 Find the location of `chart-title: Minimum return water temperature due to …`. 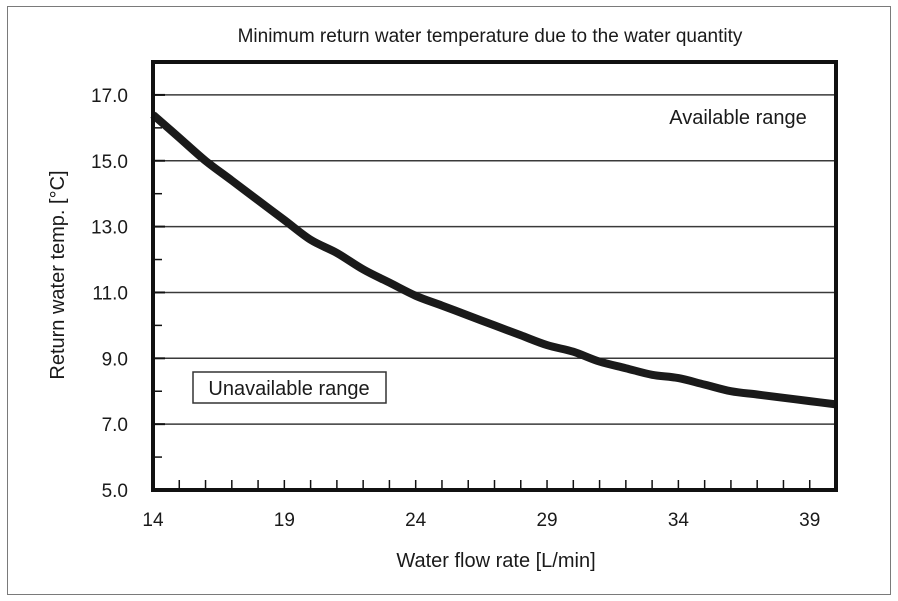

chart-title: Minimum return water temperature due to … is located at coordinates (490, 36).